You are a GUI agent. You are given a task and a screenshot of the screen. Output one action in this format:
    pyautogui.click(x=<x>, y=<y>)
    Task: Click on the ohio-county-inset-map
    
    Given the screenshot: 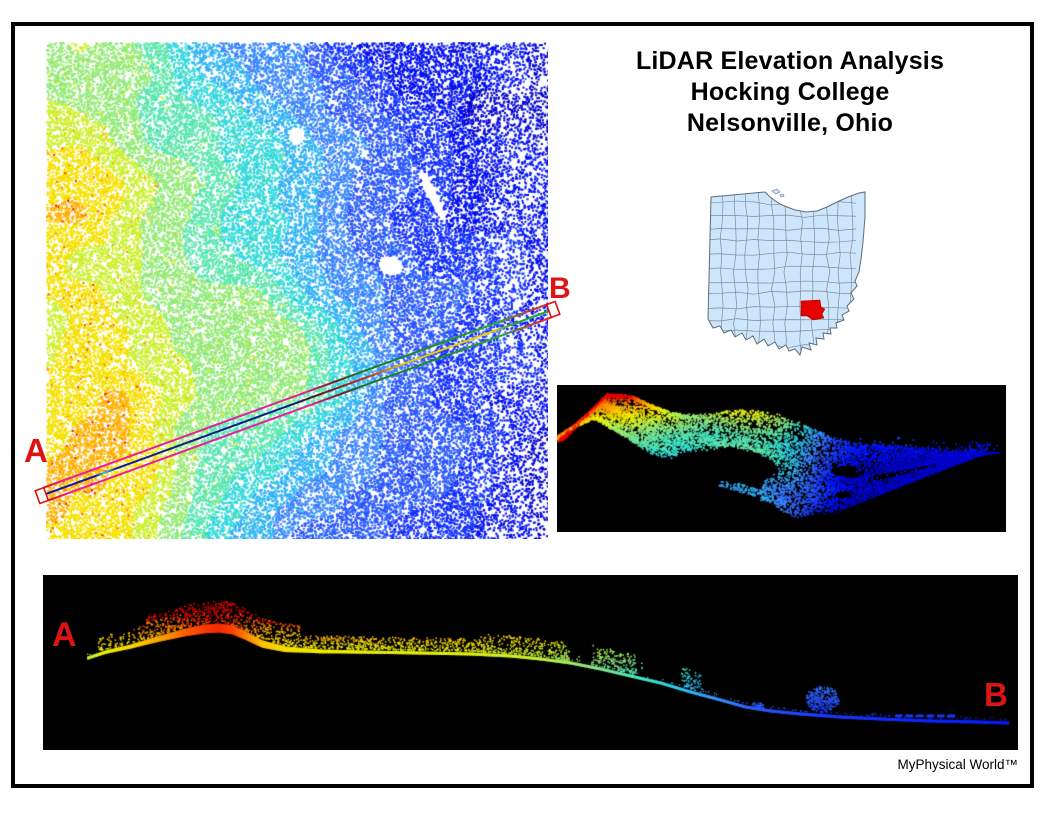 What is the action you would take?
    pyautogui.click(x=786, y=272)
    